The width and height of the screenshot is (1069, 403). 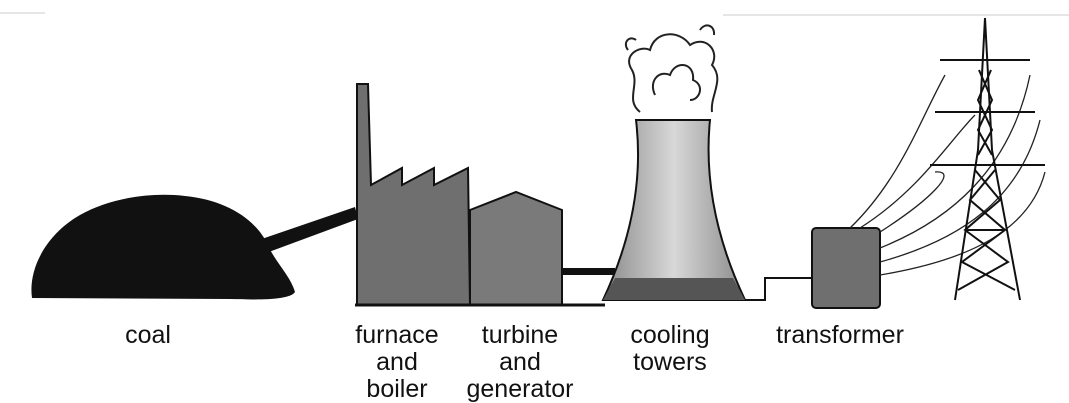 What do you see at coordinates (846, 268) in the screenshot?
I see `transformer` at bounding box center [846, 268].